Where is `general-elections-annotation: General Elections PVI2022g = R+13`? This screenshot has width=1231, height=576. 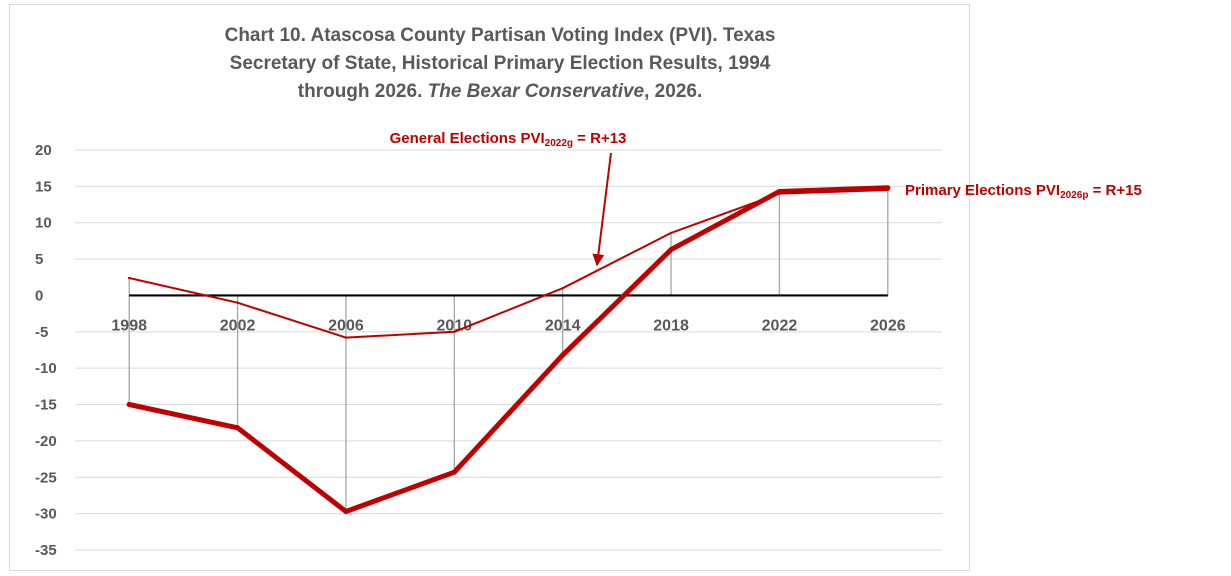
general-elections-annotation: General Elections PVI2022g = R+13 is located at coordinates (508, 139).